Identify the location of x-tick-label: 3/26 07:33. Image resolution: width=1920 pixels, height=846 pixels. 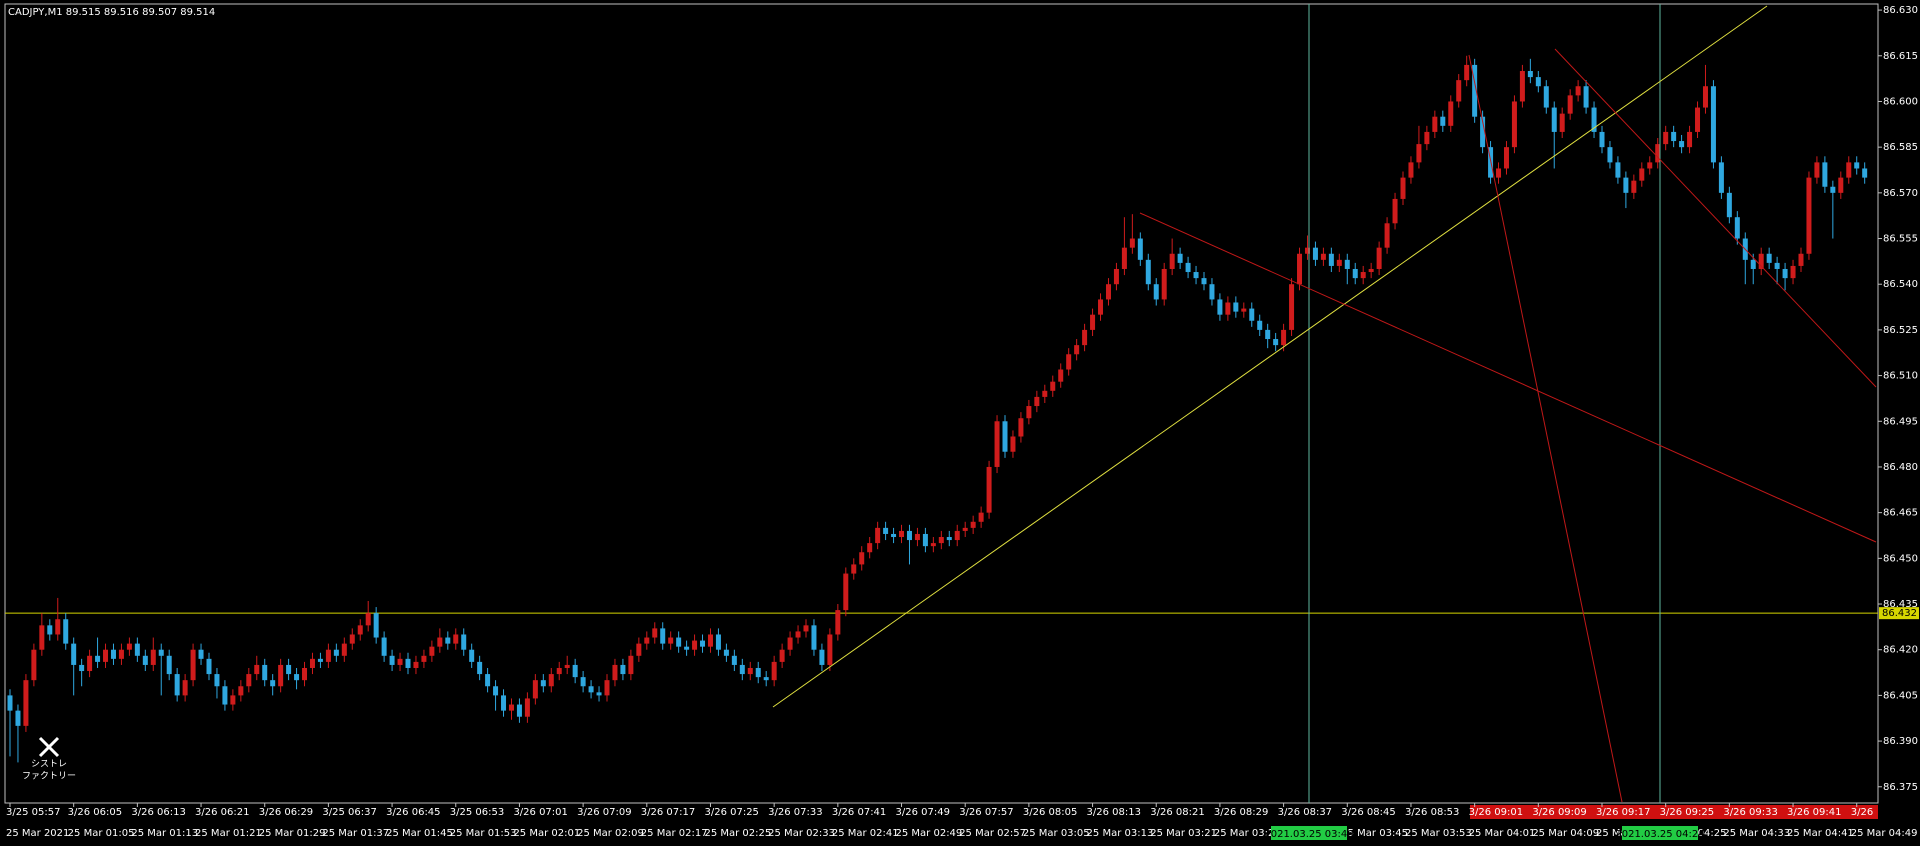
(795, 812).